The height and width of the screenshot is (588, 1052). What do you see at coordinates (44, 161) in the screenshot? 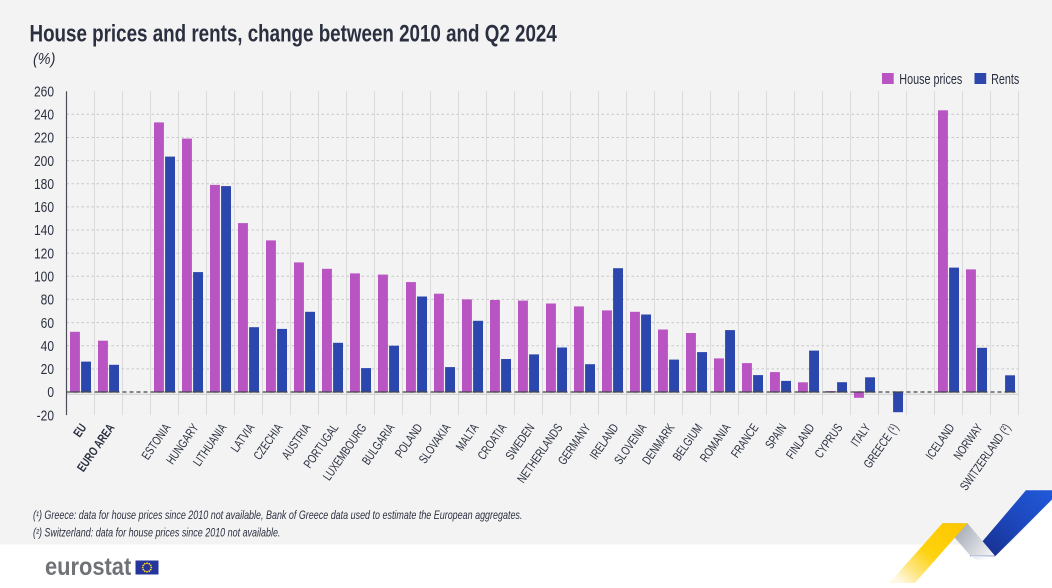
I see `svg-text: 200` at bounding box center [44, 161].